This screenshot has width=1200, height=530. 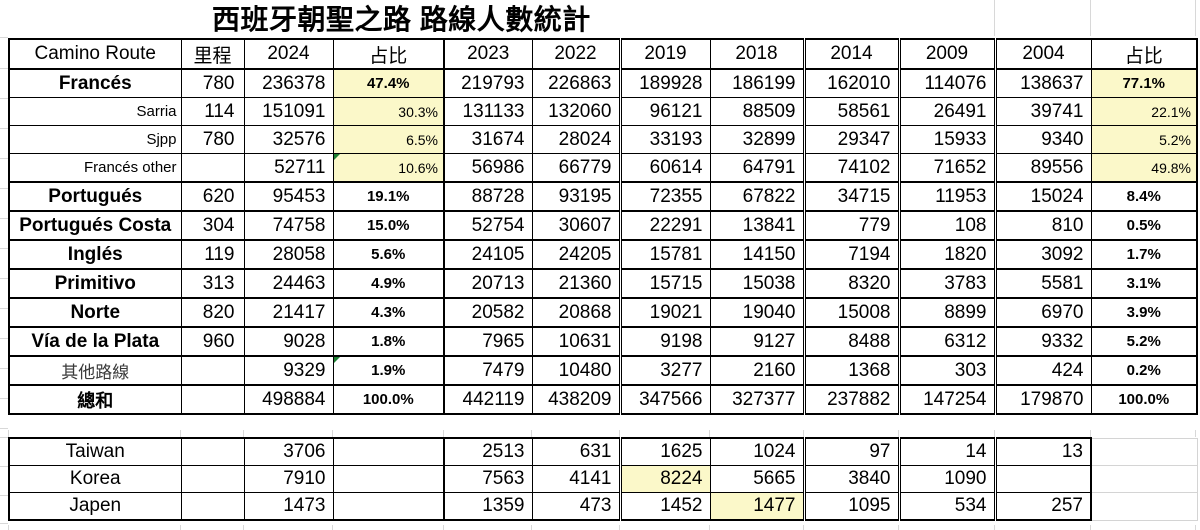 I want to click on value-cell: 15024, so click(x=1042, y=196).